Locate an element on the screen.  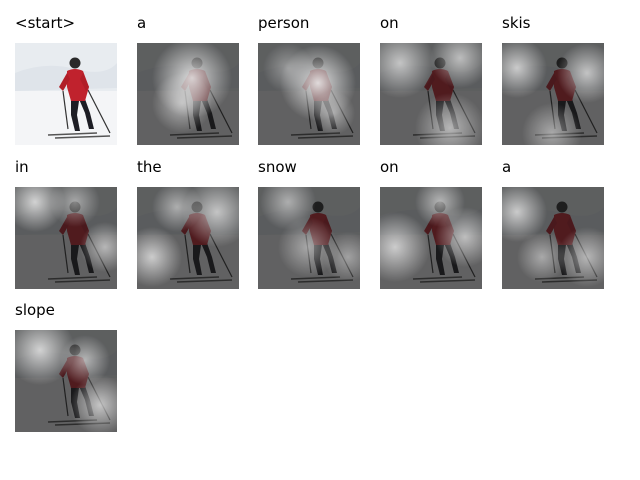
caption-word: person is located at coordinates (283, 23).